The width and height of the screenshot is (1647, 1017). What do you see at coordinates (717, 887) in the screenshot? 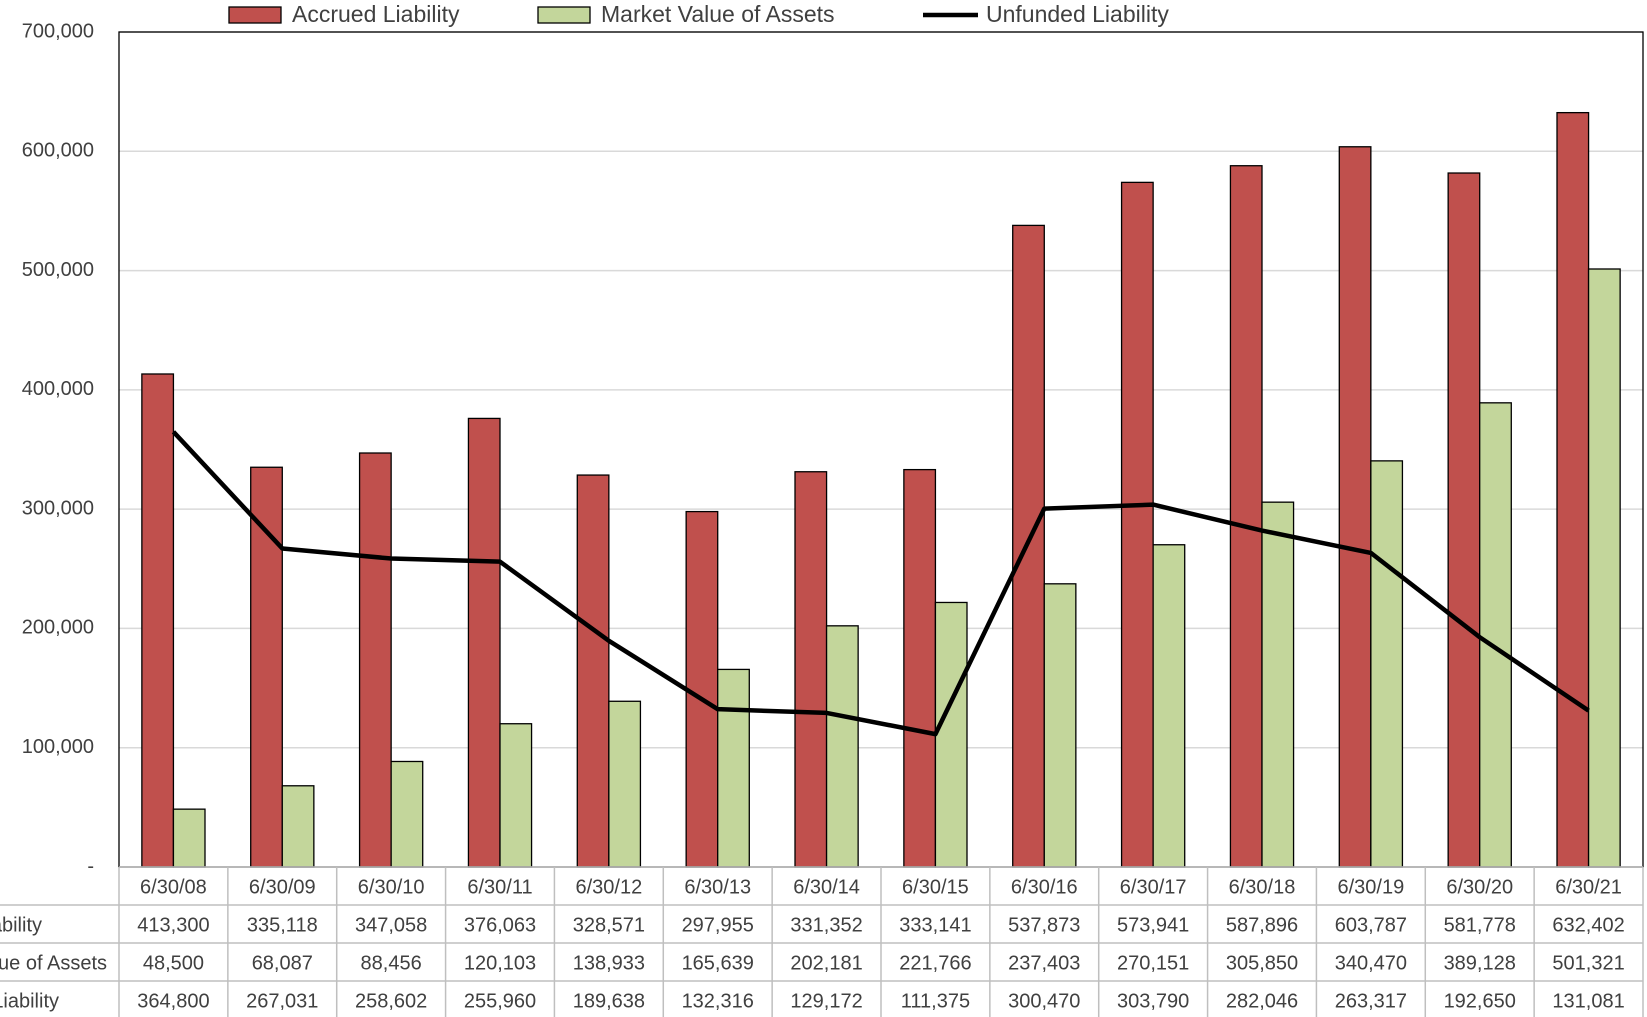
I see `x-tick-label: 6/30/13` at bounding box center [717, 887].